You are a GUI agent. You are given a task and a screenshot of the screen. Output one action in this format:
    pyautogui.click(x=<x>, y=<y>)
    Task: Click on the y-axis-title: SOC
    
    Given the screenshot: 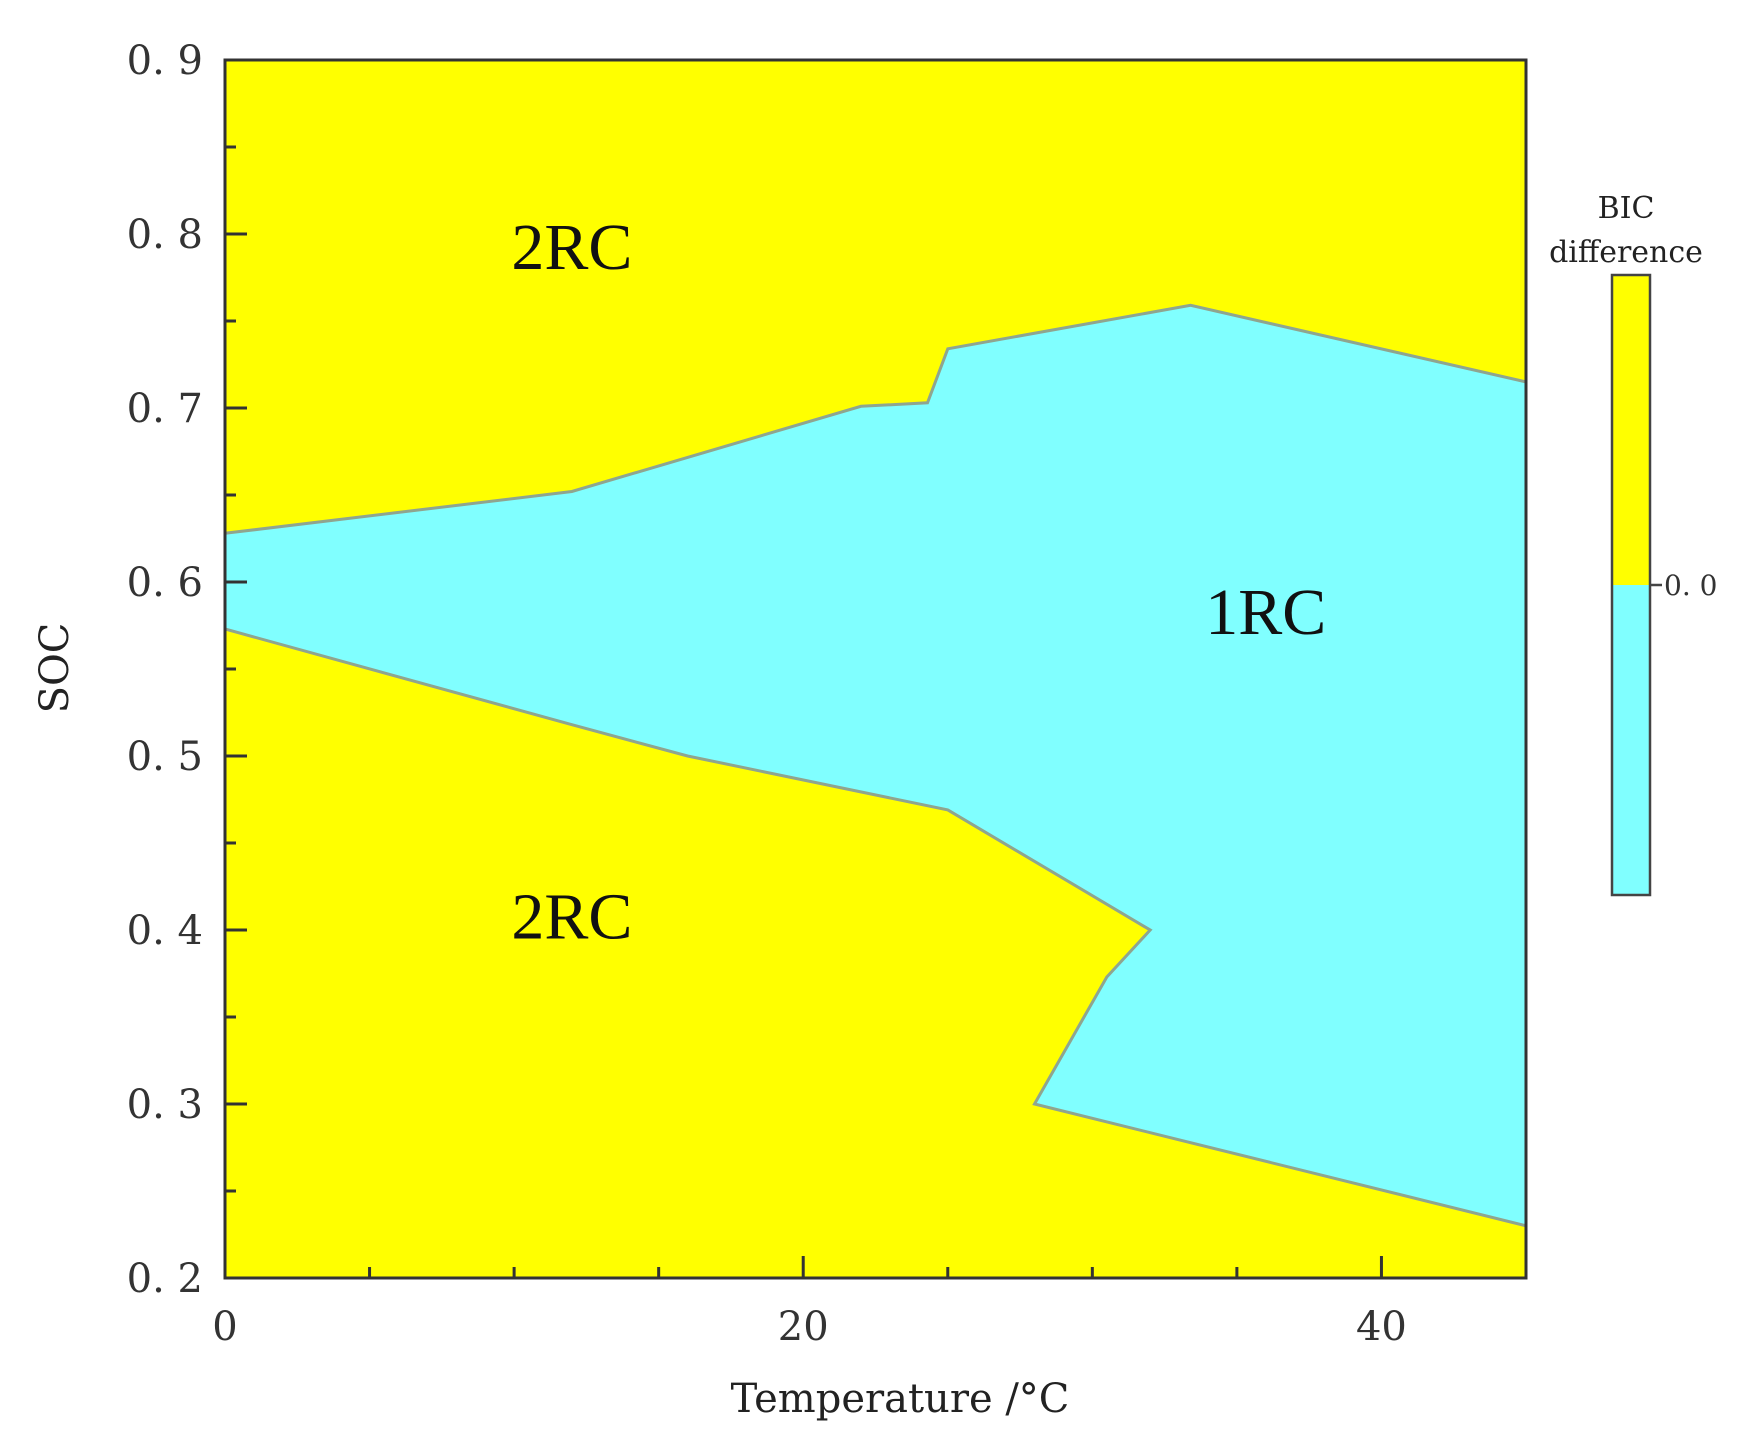 What is the action you would take?
    pyautogui.click(x=55, y=668)
    